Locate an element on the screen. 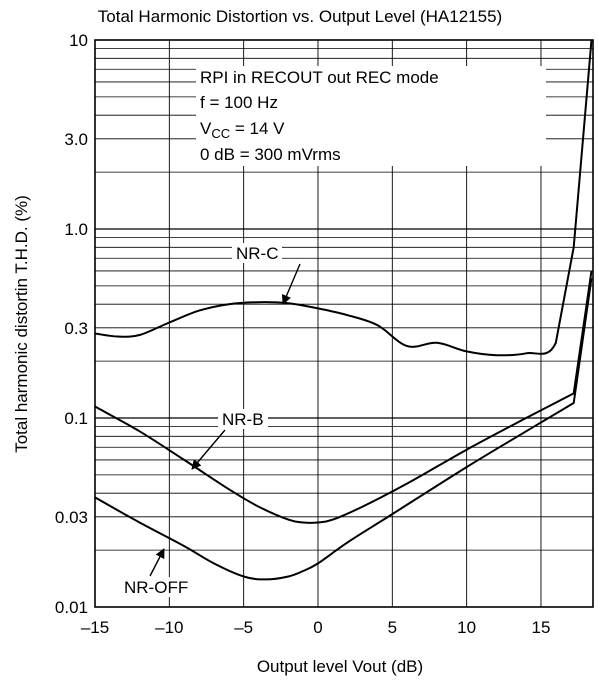  x-tick-label: –5 is located at coordinates (243, 627).